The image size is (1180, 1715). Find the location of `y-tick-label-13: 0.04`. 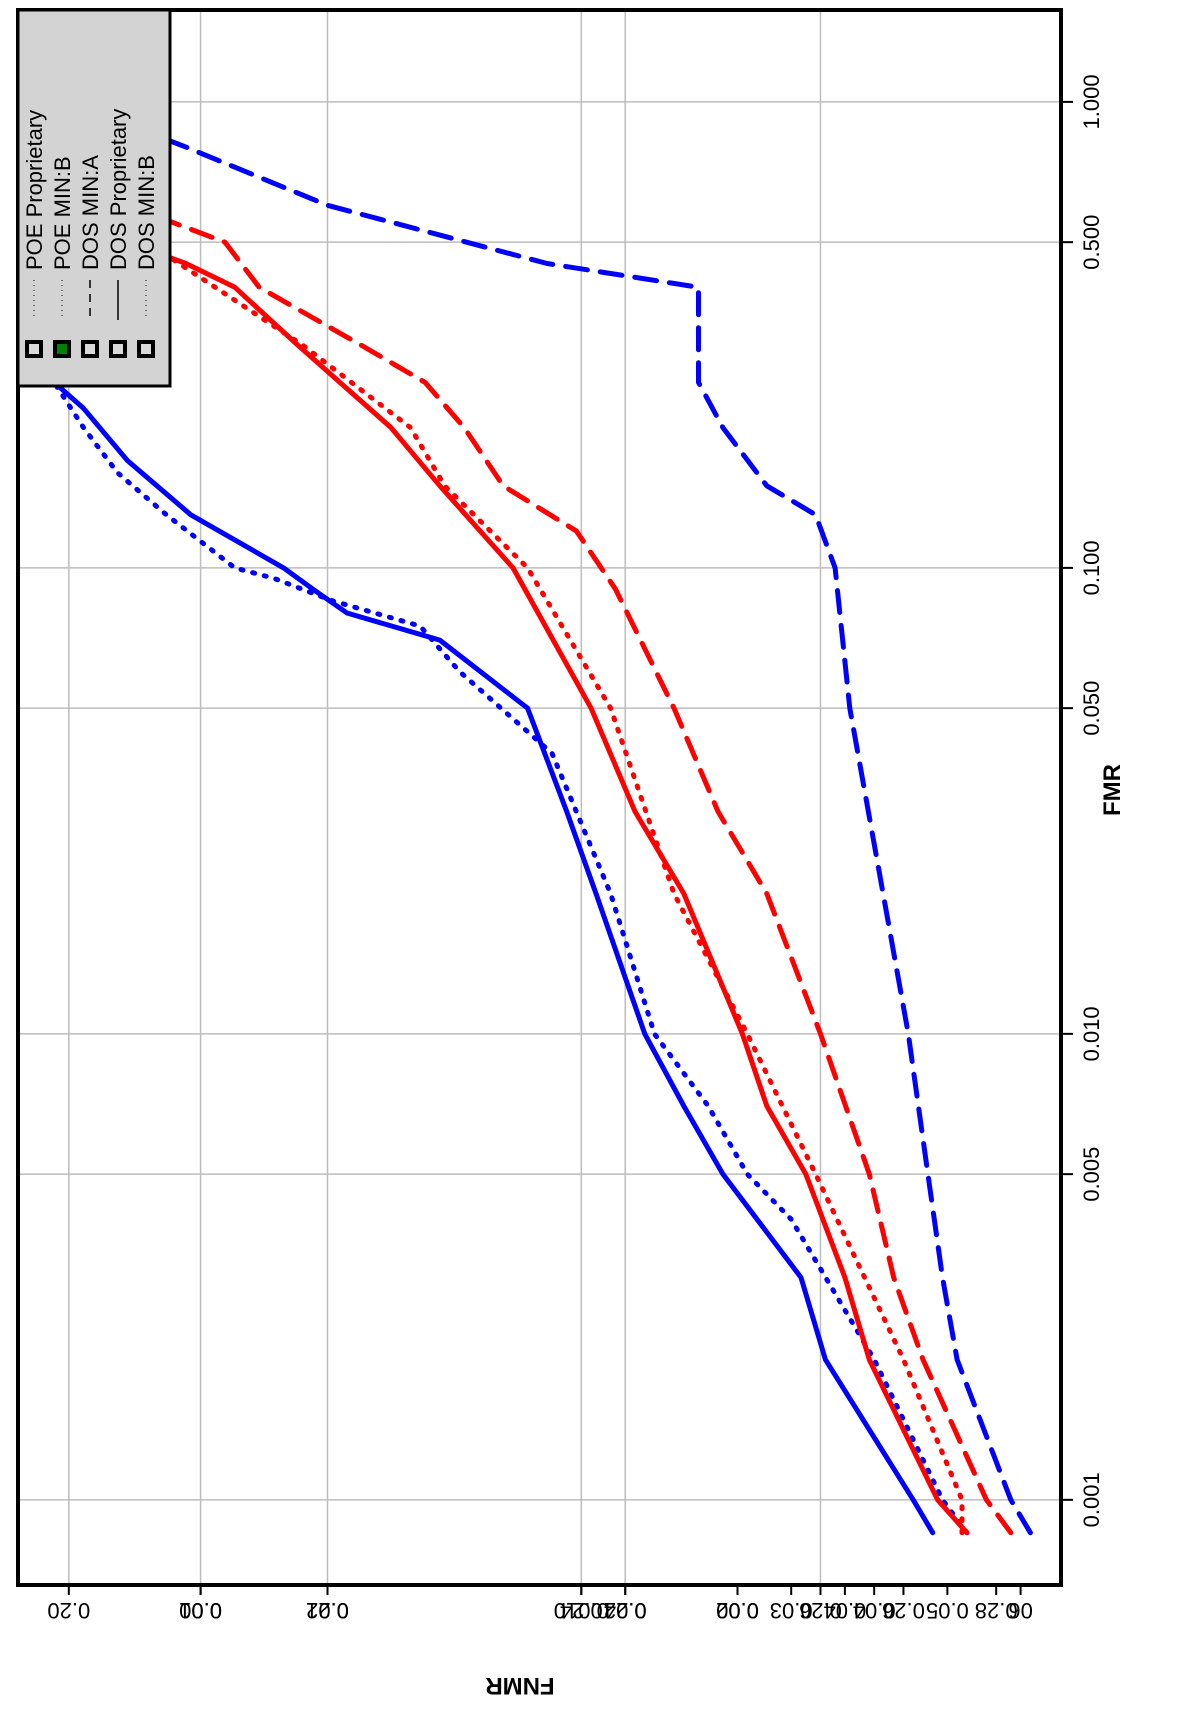

y-tick-label-13: 0.04 is located at coordinates (844, 1610).